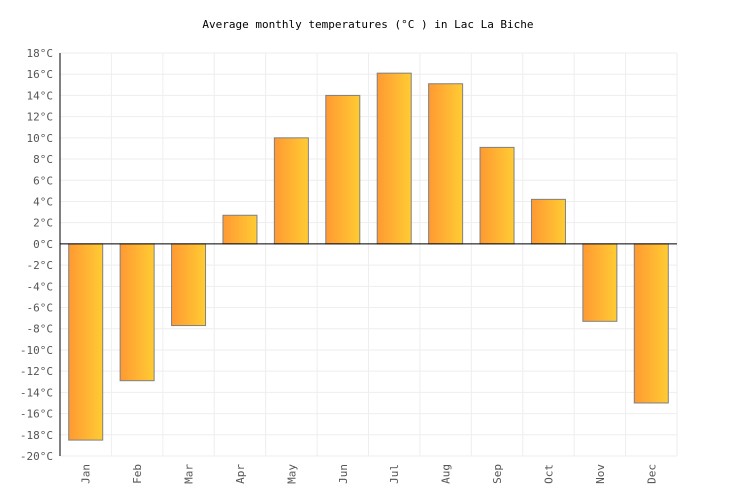 This screenshot has height=500, width=736. I want to click on y-tick-label: -14°C, so click(36, 392).